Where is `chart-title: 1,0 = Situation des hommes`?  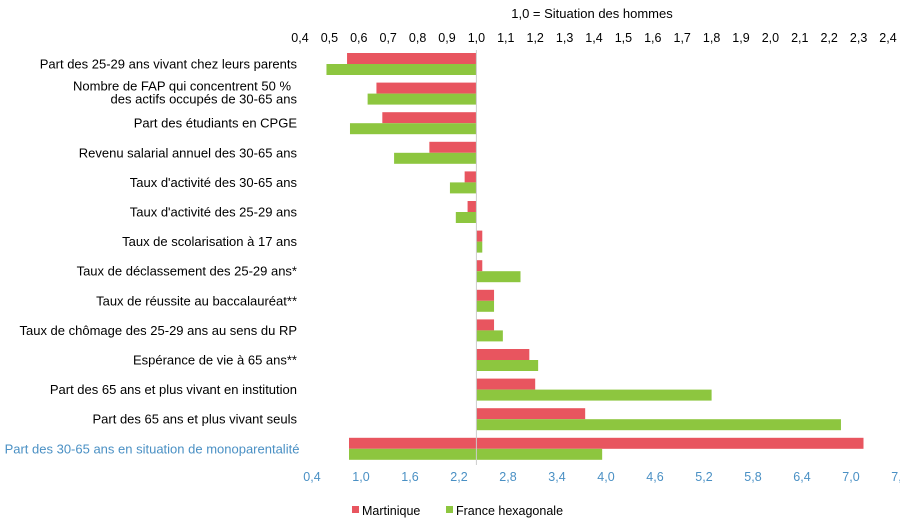 chart-title: 1,0 = Situation des hommes is located at coordinates (592, 13).